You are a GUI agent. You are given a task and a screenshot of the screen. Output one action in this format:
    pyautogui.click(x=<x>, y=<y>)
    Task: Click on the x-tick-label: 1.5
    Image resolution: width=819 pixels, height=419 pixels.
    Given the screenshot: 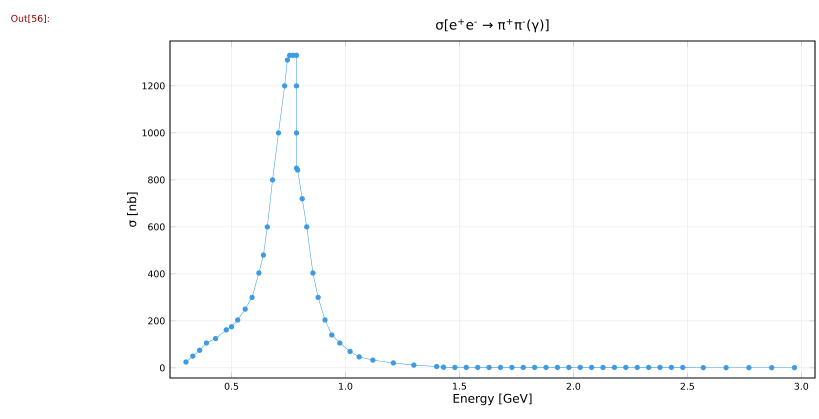 What is the action you would take?
    pyautogui.click(x=459, y=386)
    